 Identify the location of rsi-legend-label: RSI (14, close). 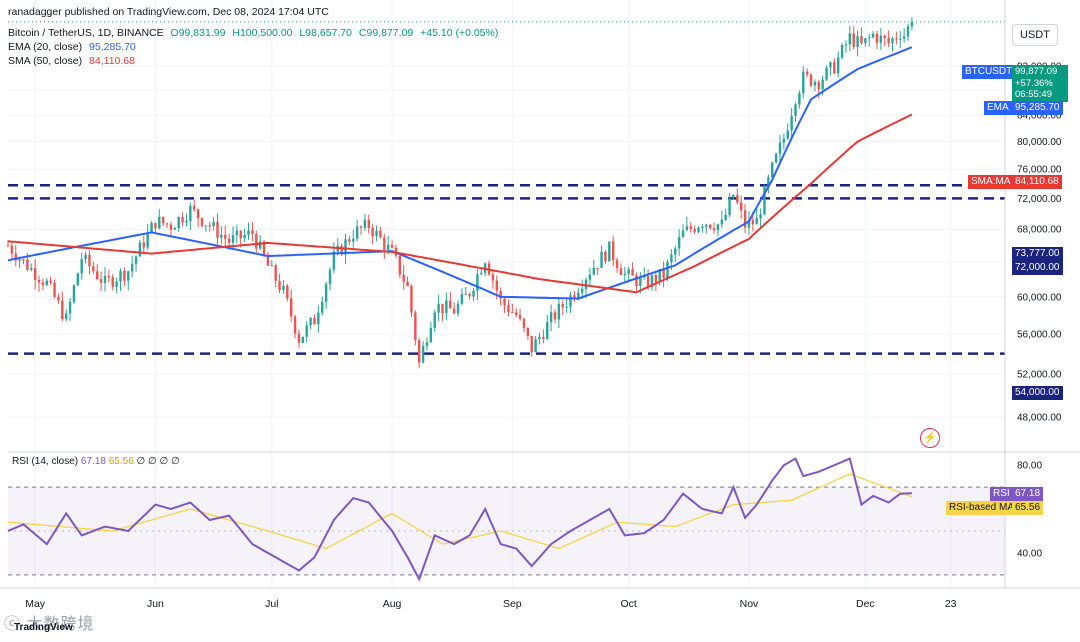
(45, 461).